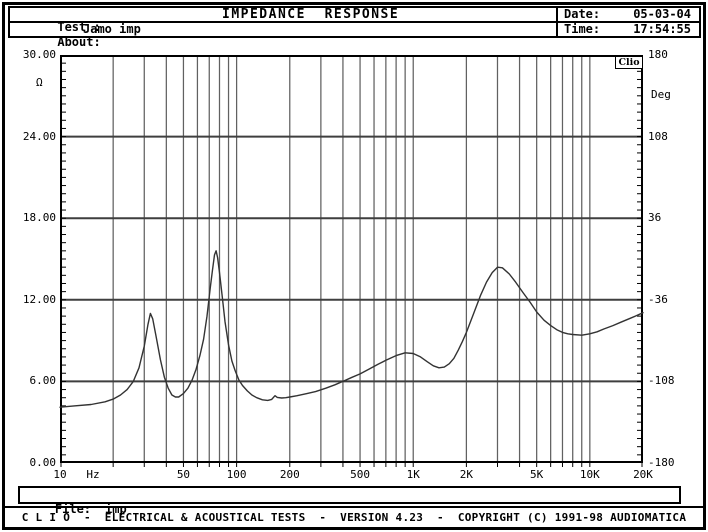 The image size is (708, 532). Describe the element at coordinates (466, 474) in the screenshot. I see `x-tick-label: 2K` at that location.